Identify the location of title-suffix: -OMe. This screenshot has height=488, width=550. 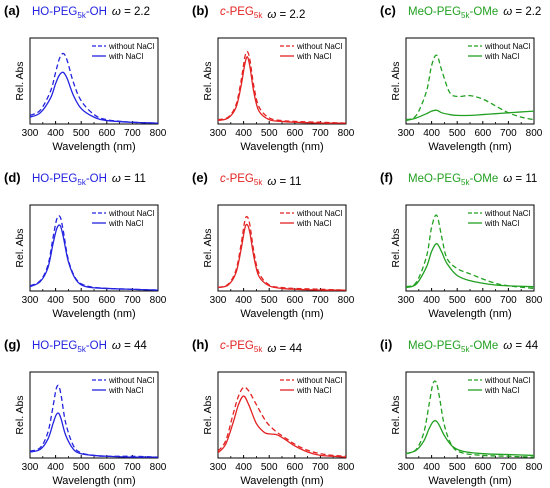
(484, 346).